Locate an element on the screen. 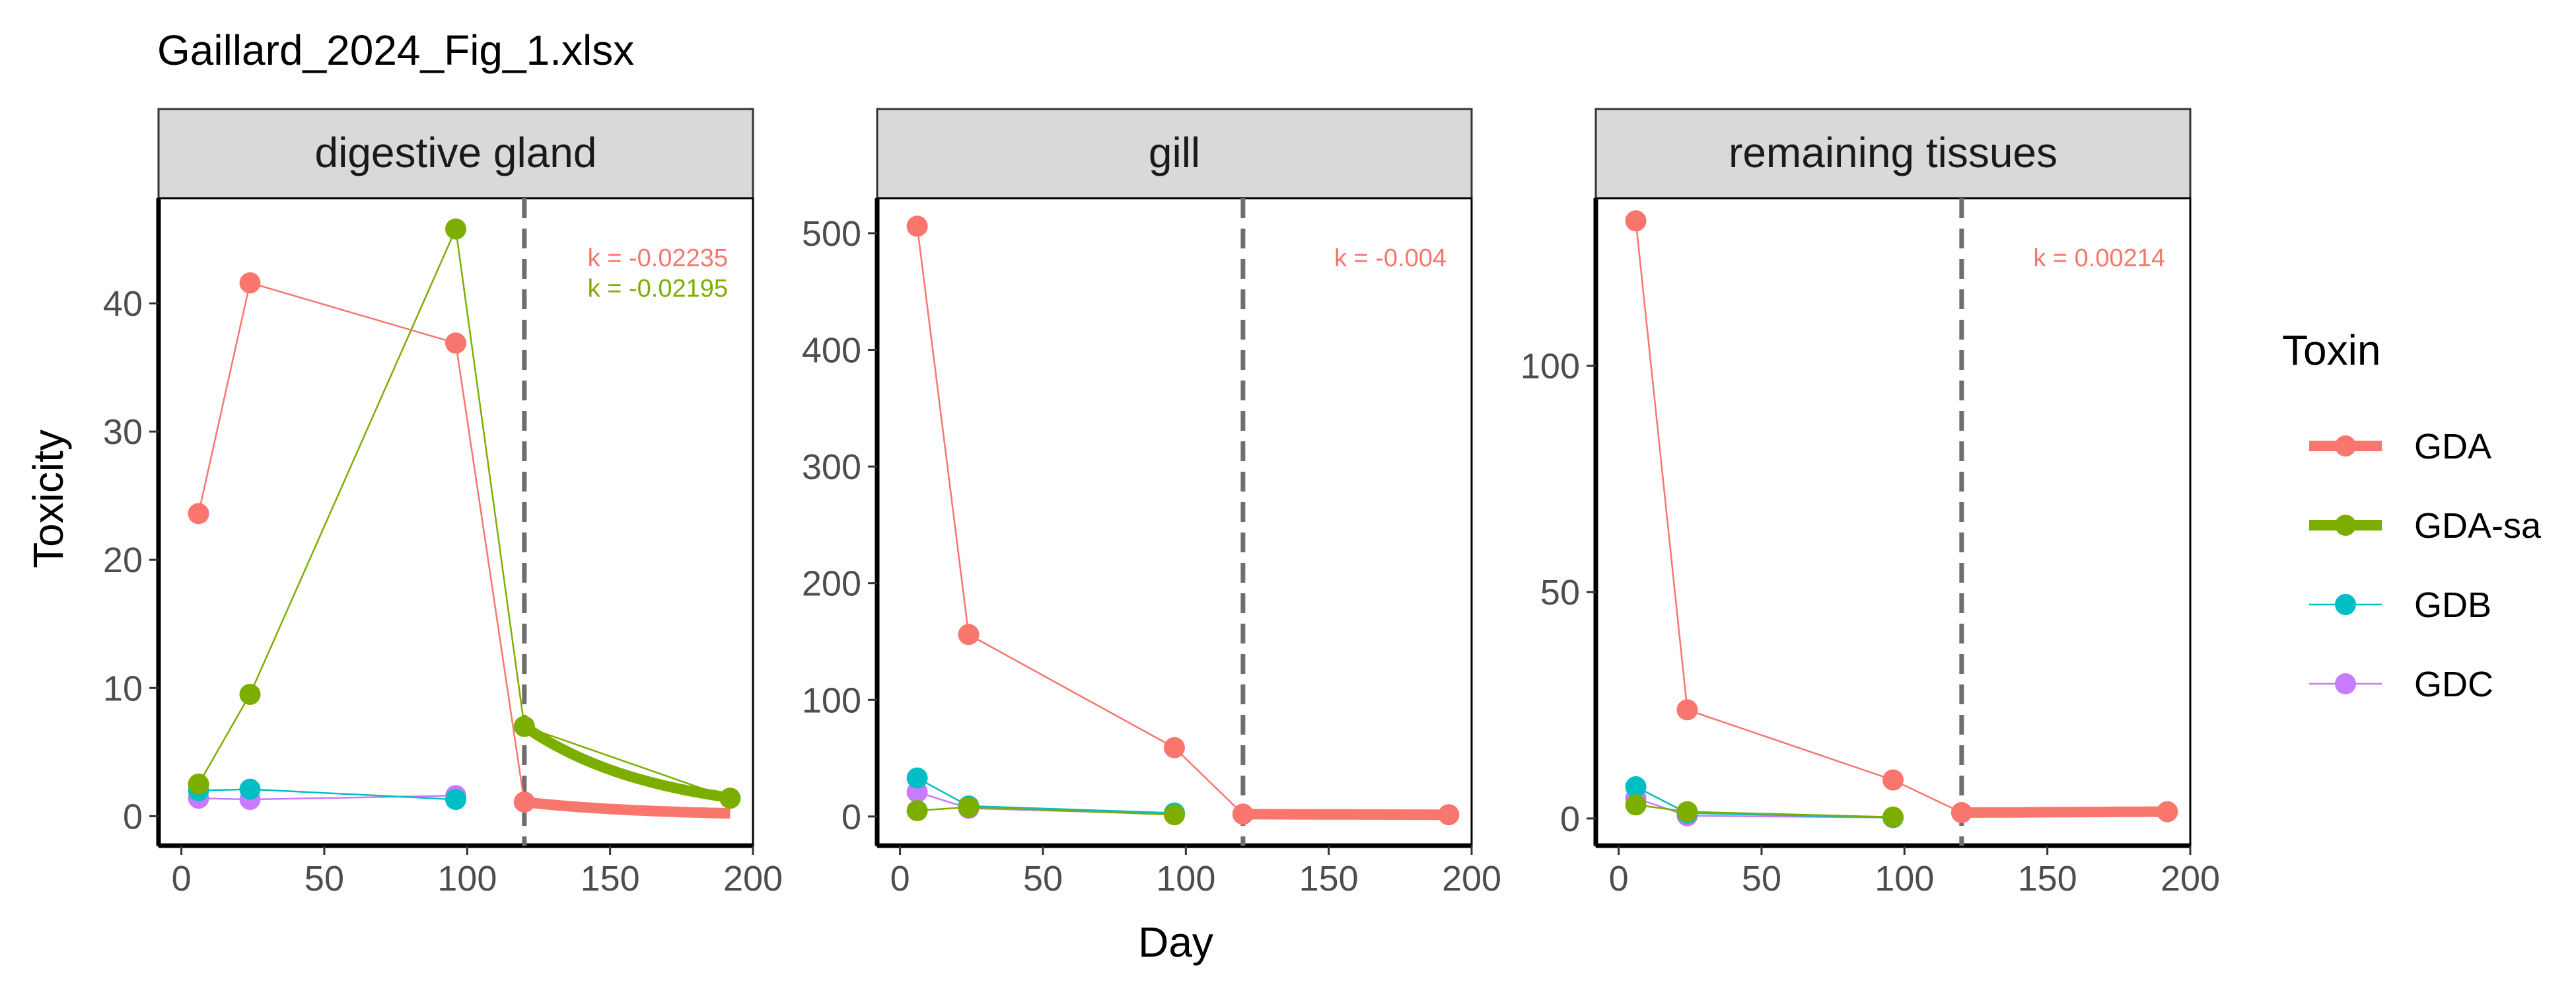  legend: Toxin GDA GDA-sa GDB GDC is located at coordinates (2412, 515).